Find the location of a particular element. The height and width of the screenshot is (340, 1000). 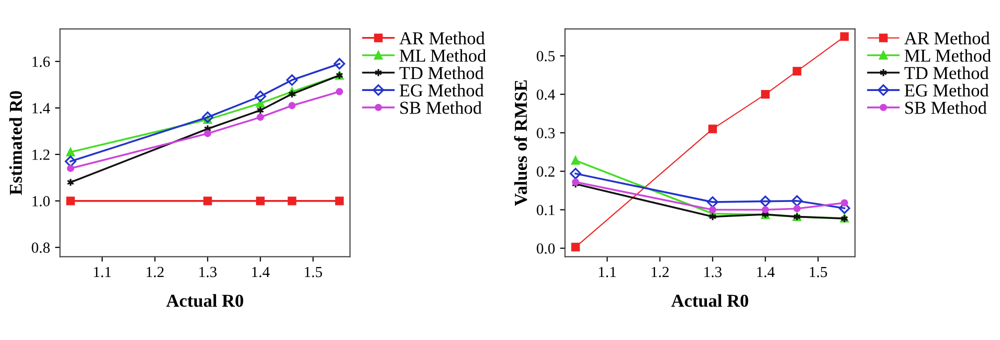

y-axis-title: Values of RMSE is located at coordinates (521, 143).